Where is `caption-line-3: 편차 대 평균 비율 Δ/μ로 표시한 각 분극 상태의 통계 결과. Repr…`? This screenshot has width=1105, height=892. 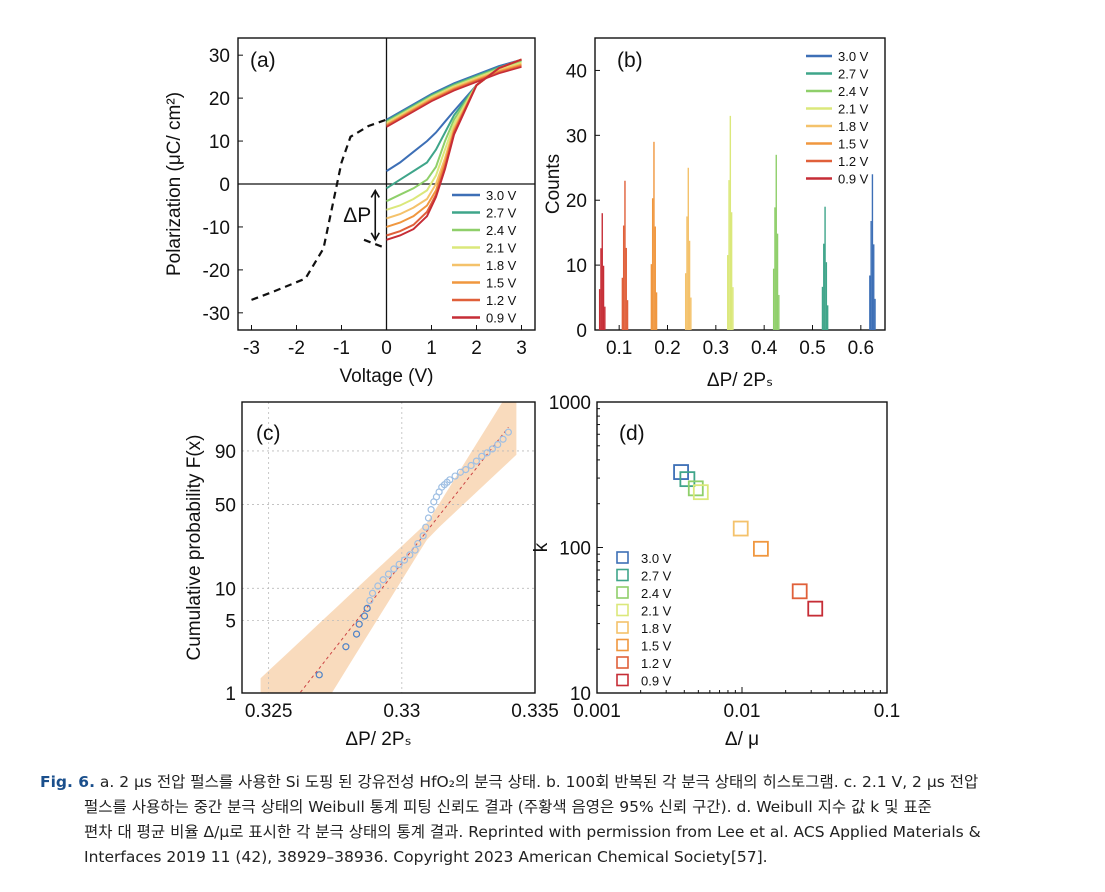 caption-line-3: 편차 대 평균 비율 Δ/μ로 표시한 각 분극 상태의 통계 결과. Repr… is located at coordinates (532, 832).